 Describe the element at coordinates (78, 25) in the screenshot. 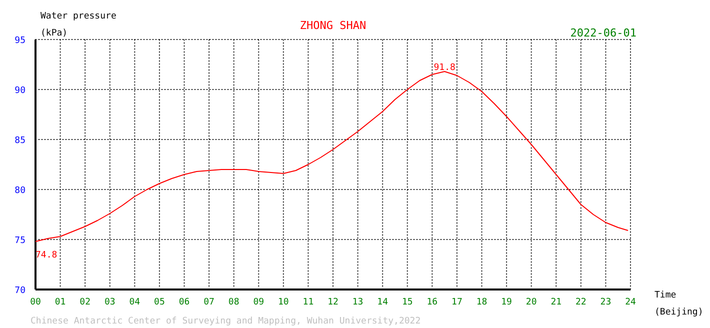

I see `y-axis-title: Water pressure (kPa)` at that location.